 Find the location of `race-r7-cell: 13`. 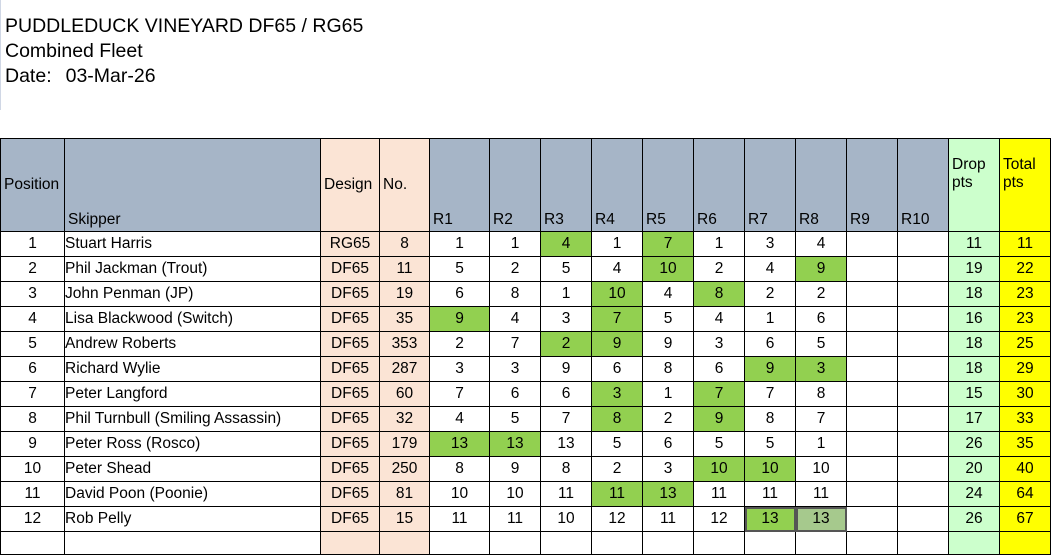

race-r7-cell: 13 is located at coordinates (770, 519).